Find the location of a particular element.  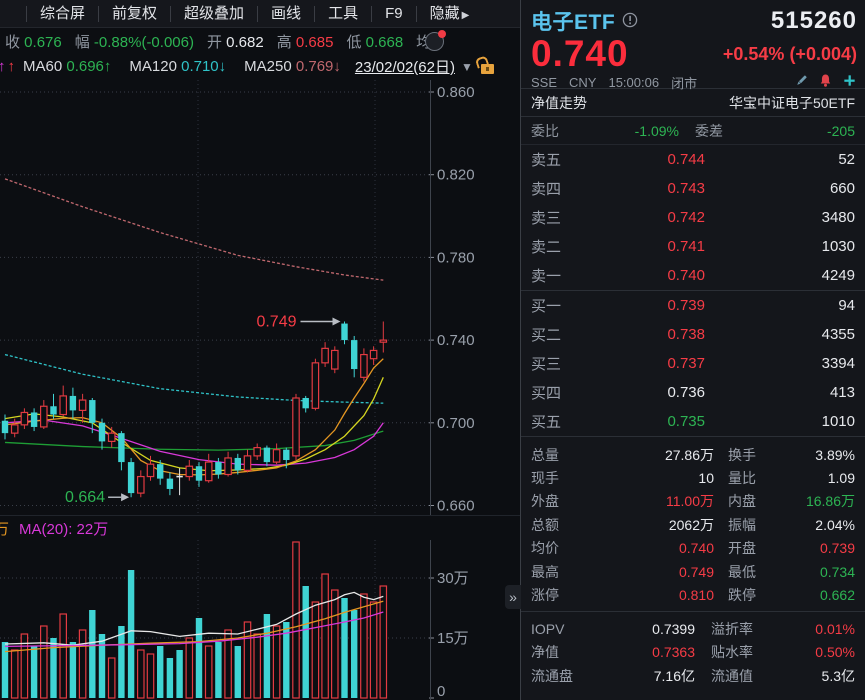

stat-label: 净值 is located at coordinates (545, 652).